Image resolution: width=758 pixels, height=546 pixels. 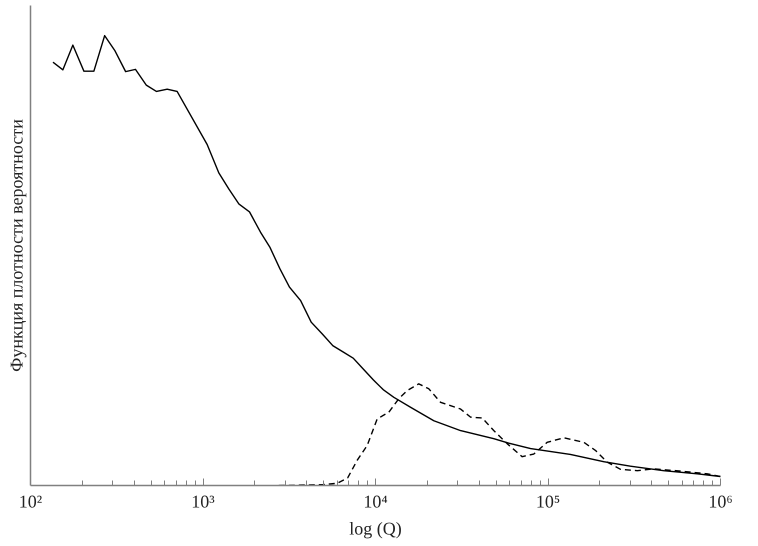 What do you see at coordinates (720, 502) in the screenshot?
I see `x-tick-label: 10⁶` at bounding box center [720, 502].